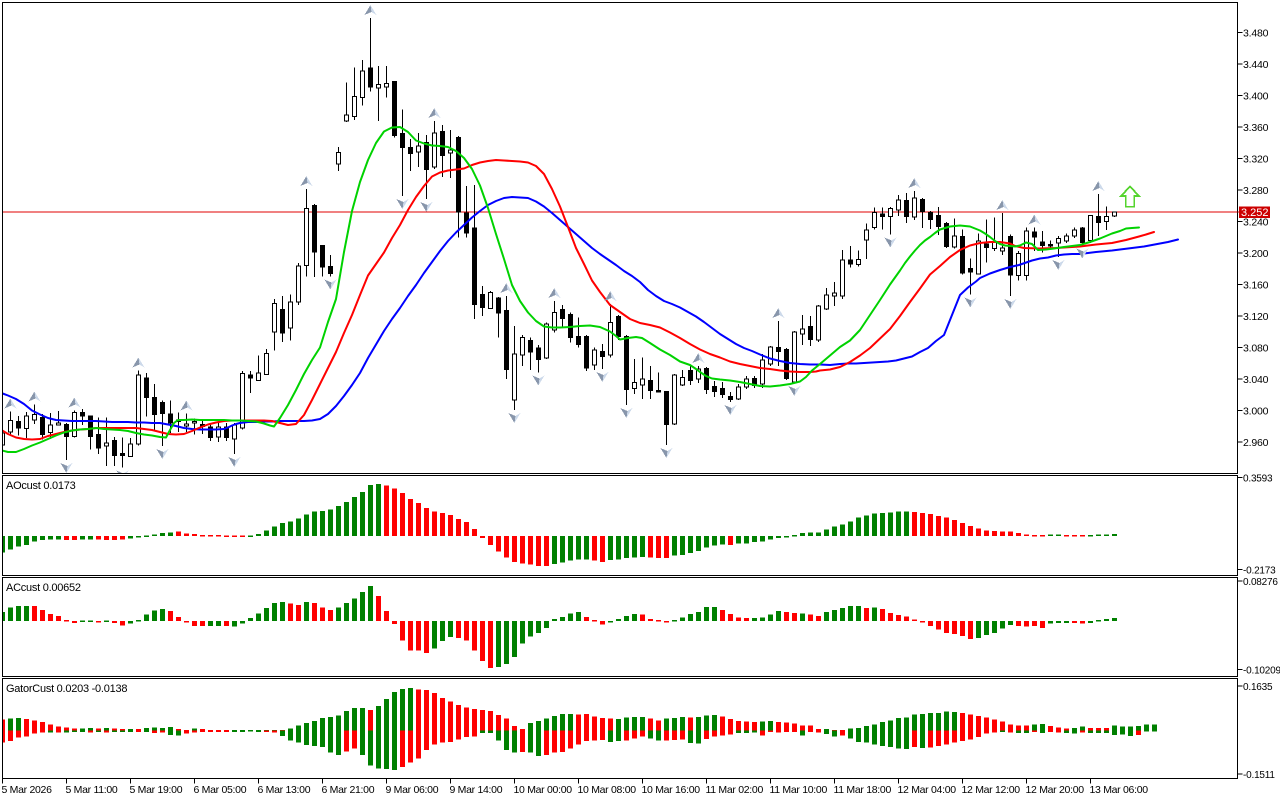 The image size is (1280, 800). Describe the element at coordinates (1119, 790) in the screenshot. I see `svg-text: 13 Mar 06:00` at that location.